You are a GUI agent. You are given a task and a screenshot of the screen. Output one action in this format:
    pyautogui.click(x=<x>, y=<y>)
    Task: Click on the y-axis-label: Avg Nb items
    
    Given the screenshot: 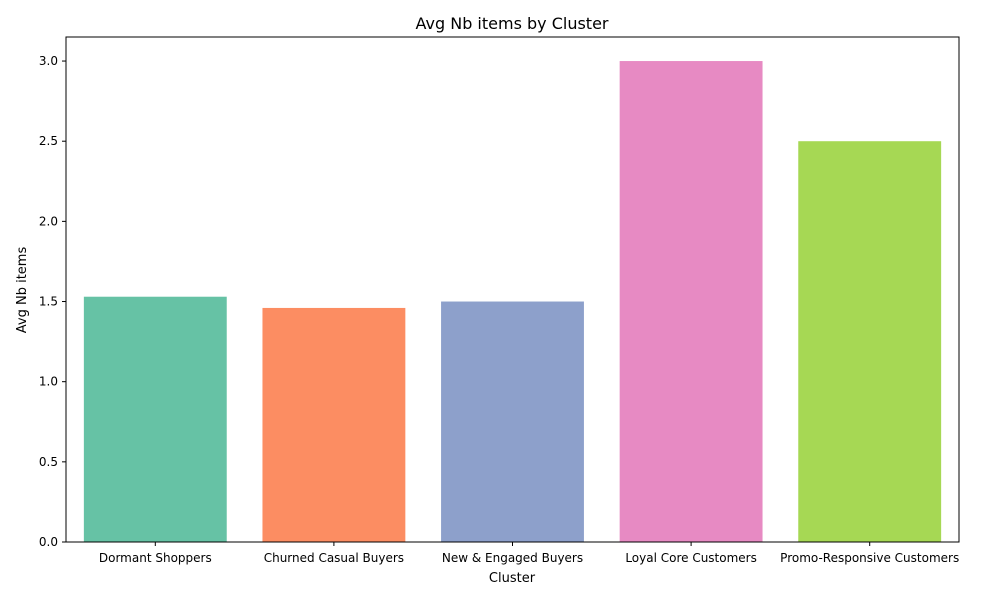 What is the action you would take?
    pyautogui.click(x=22, y=290)
    